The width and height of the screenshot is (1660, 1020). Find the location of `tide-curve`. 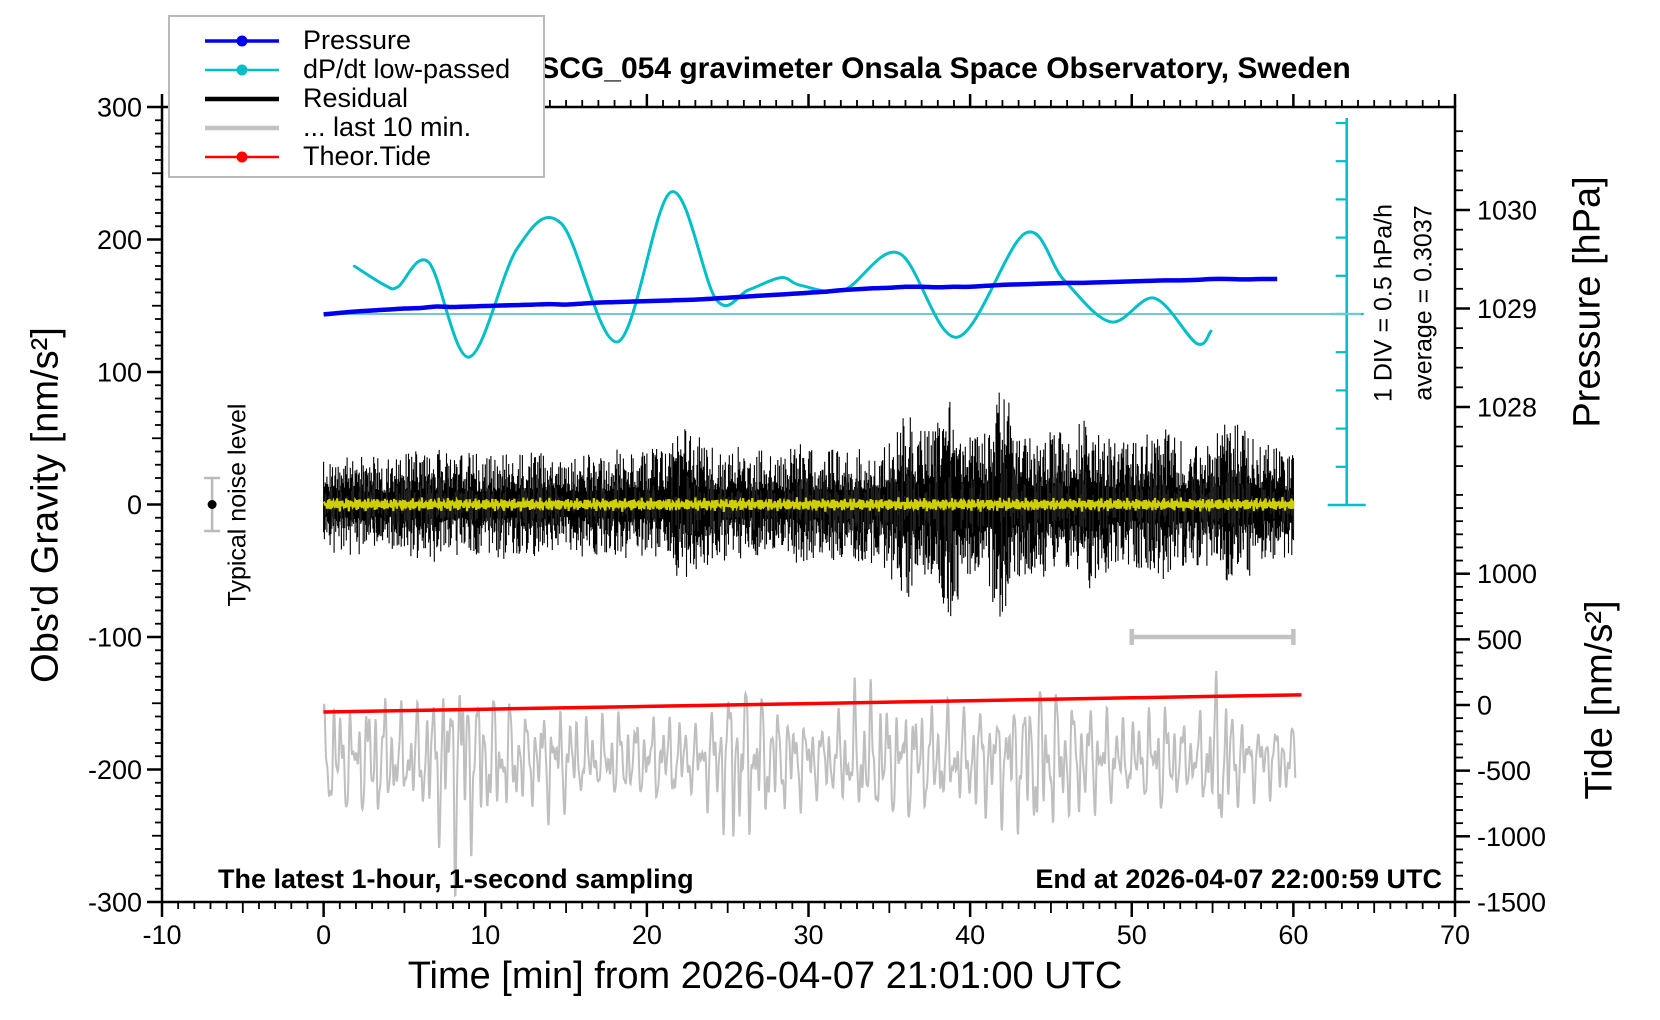

tide-curve is located at coordinates (812, 703).